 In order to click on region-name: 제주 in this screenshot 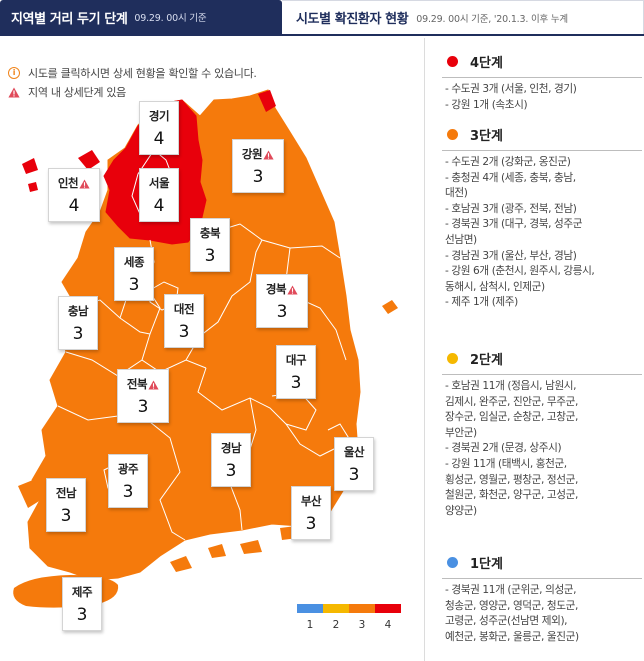, I will do `click(82, 592)`.